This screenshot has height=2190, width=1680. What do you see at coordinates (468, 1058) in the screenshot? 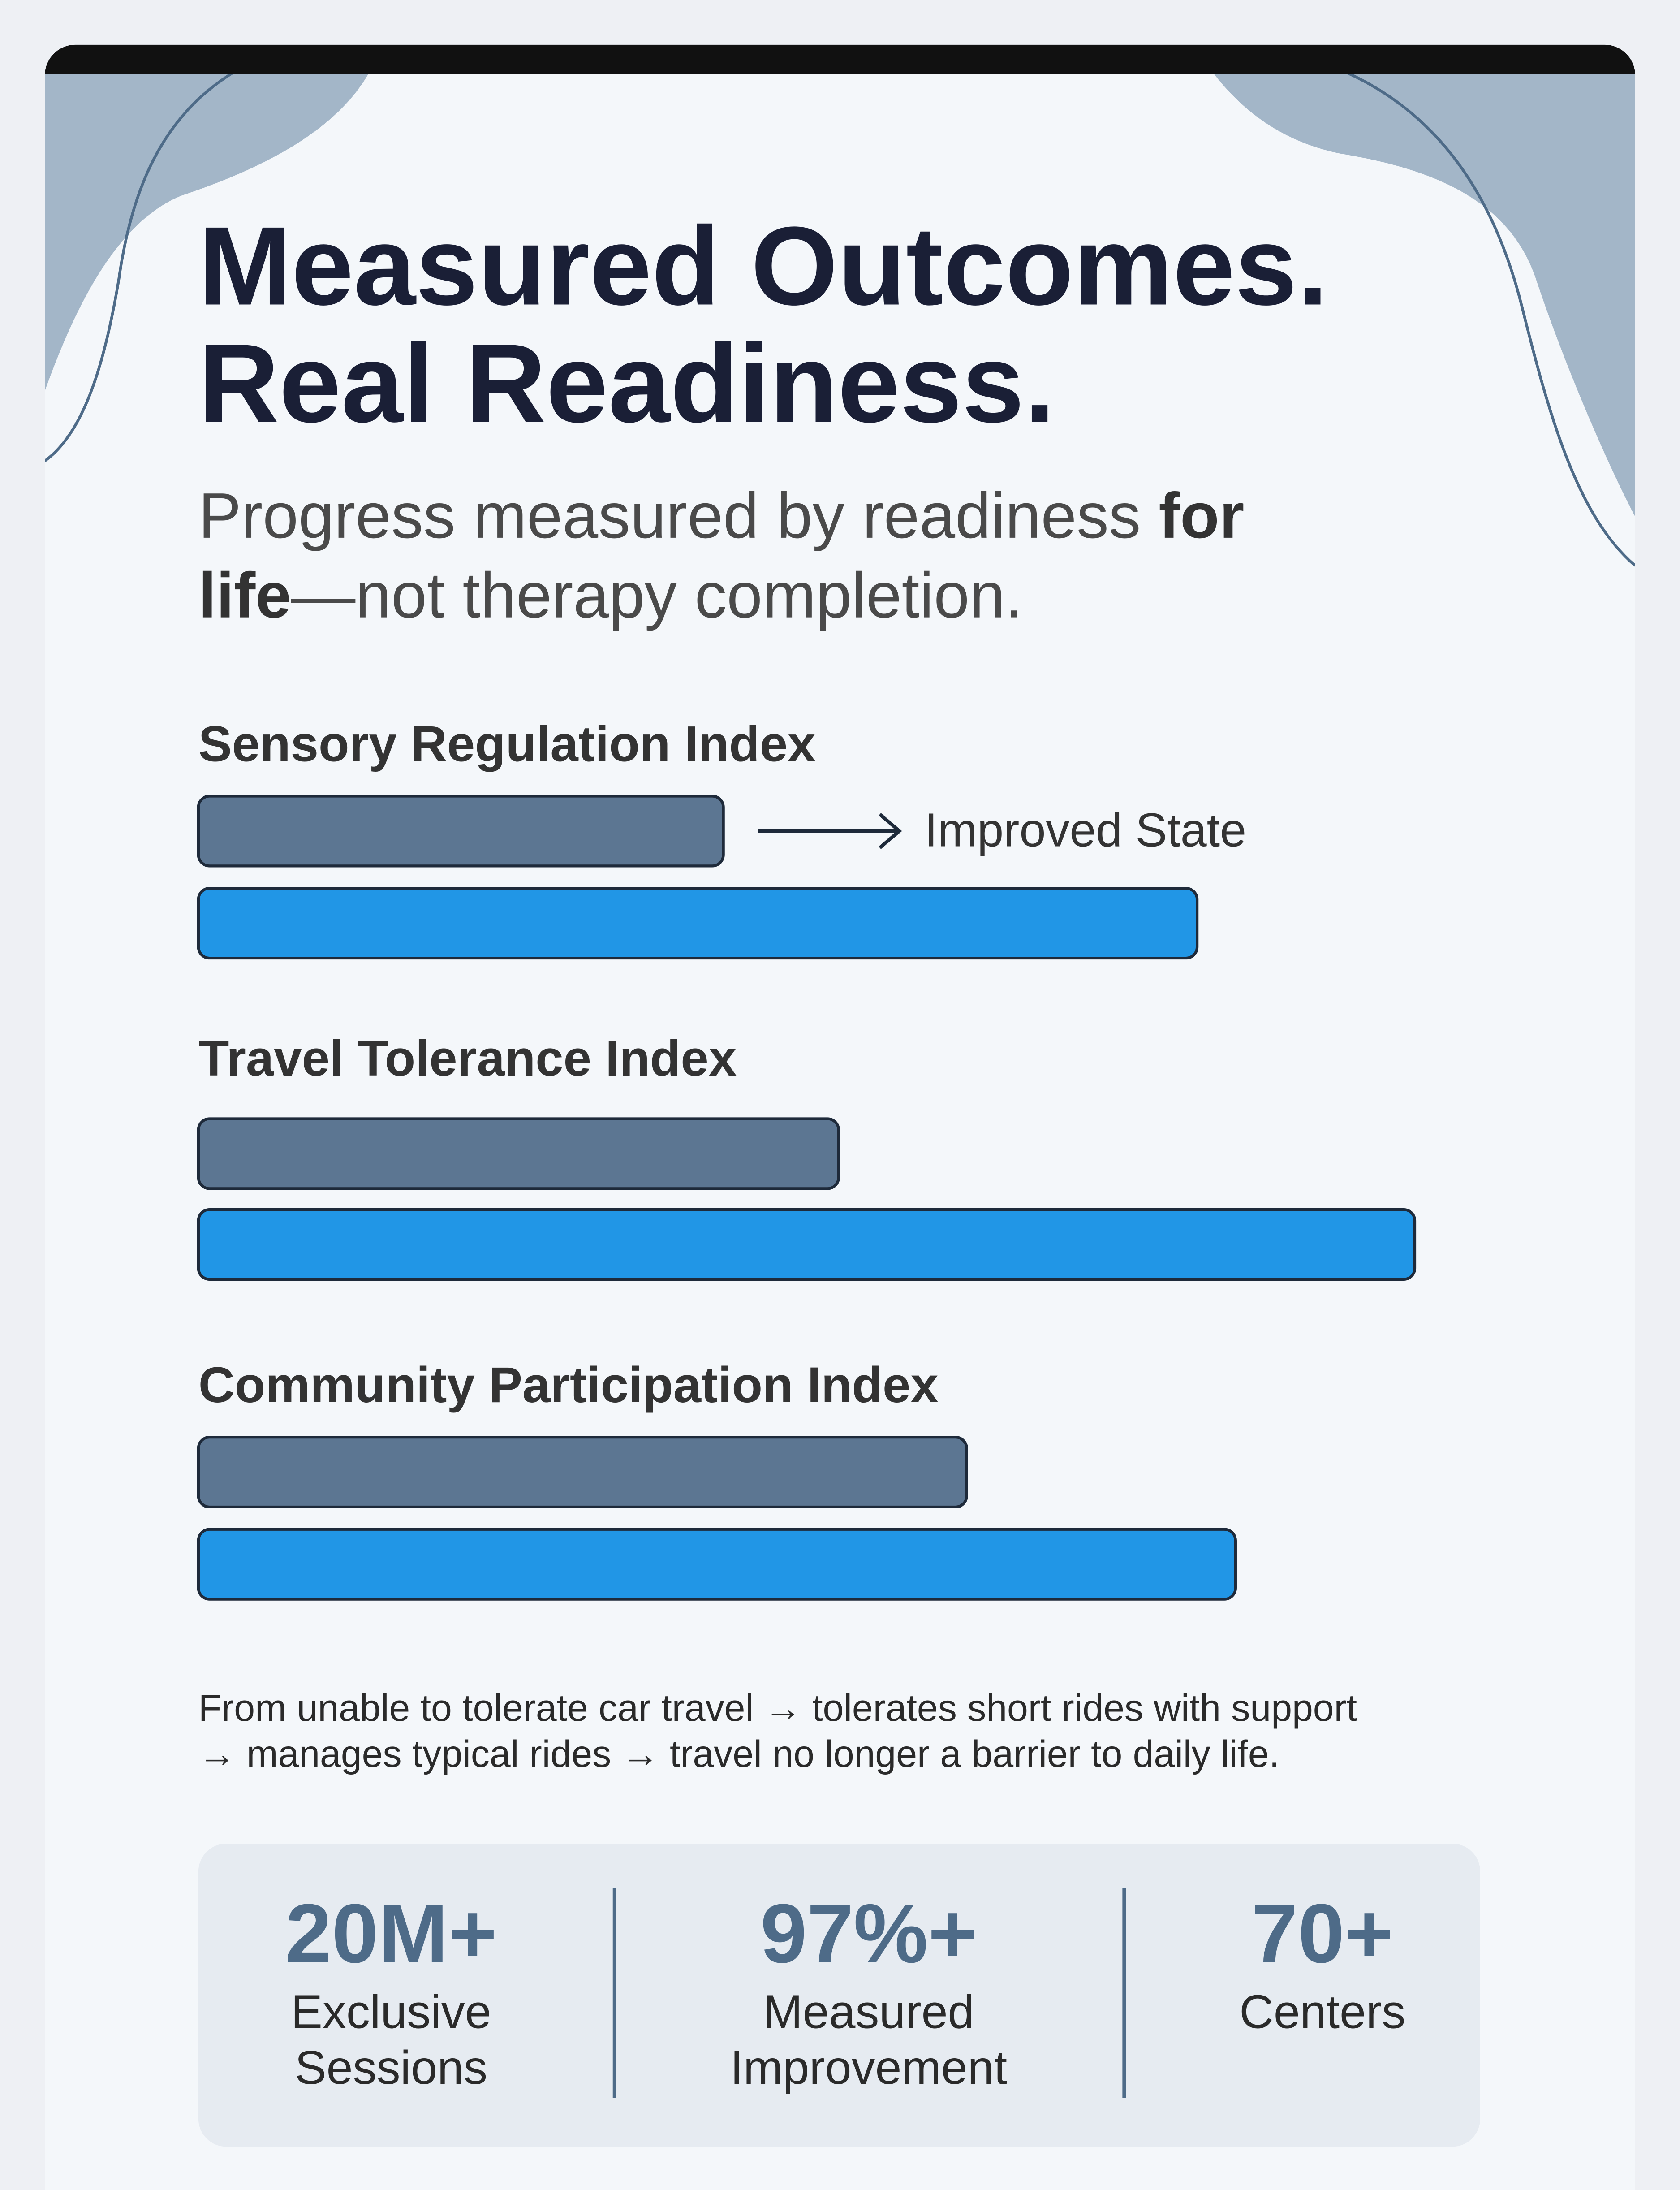
I see `index-label: Travel Tolerance Index` at bounding box center [468, 1058].